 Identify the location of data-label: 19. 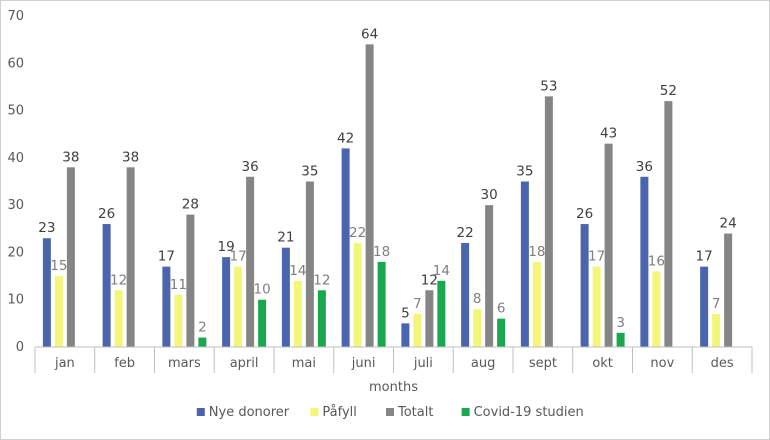
(226, 247).